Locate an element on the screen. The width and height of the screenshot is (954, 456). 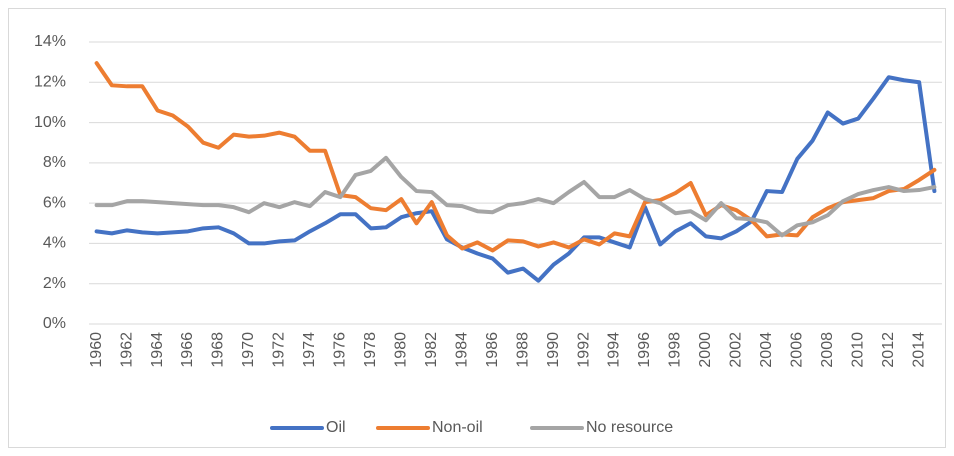
x-tick-label: 1988 is located at coordinates (522, 350).